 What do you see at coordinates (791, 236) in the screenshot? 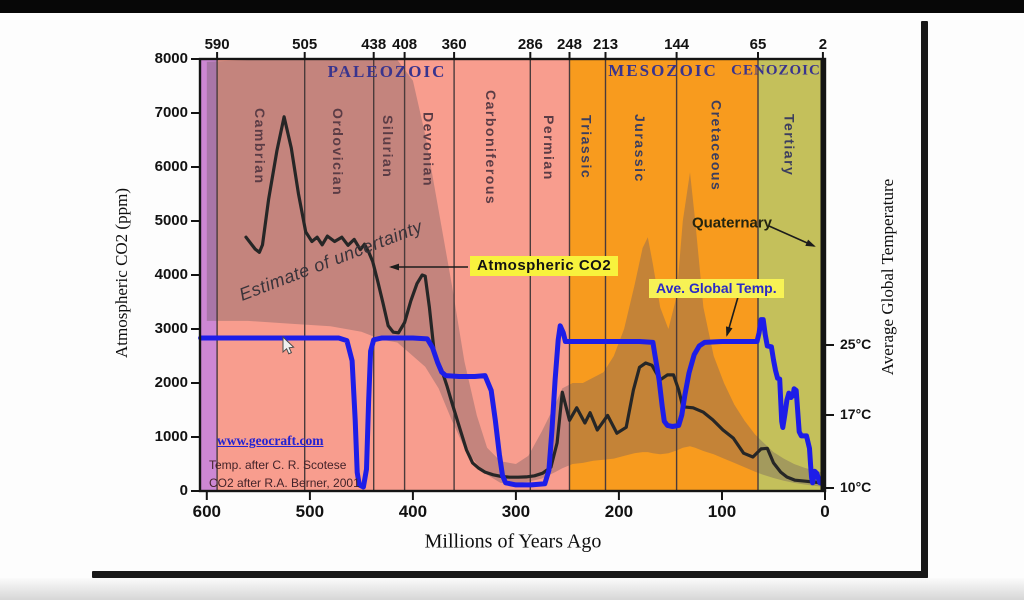
I see `quaternary-arrow` at bounding box center [791, 236].